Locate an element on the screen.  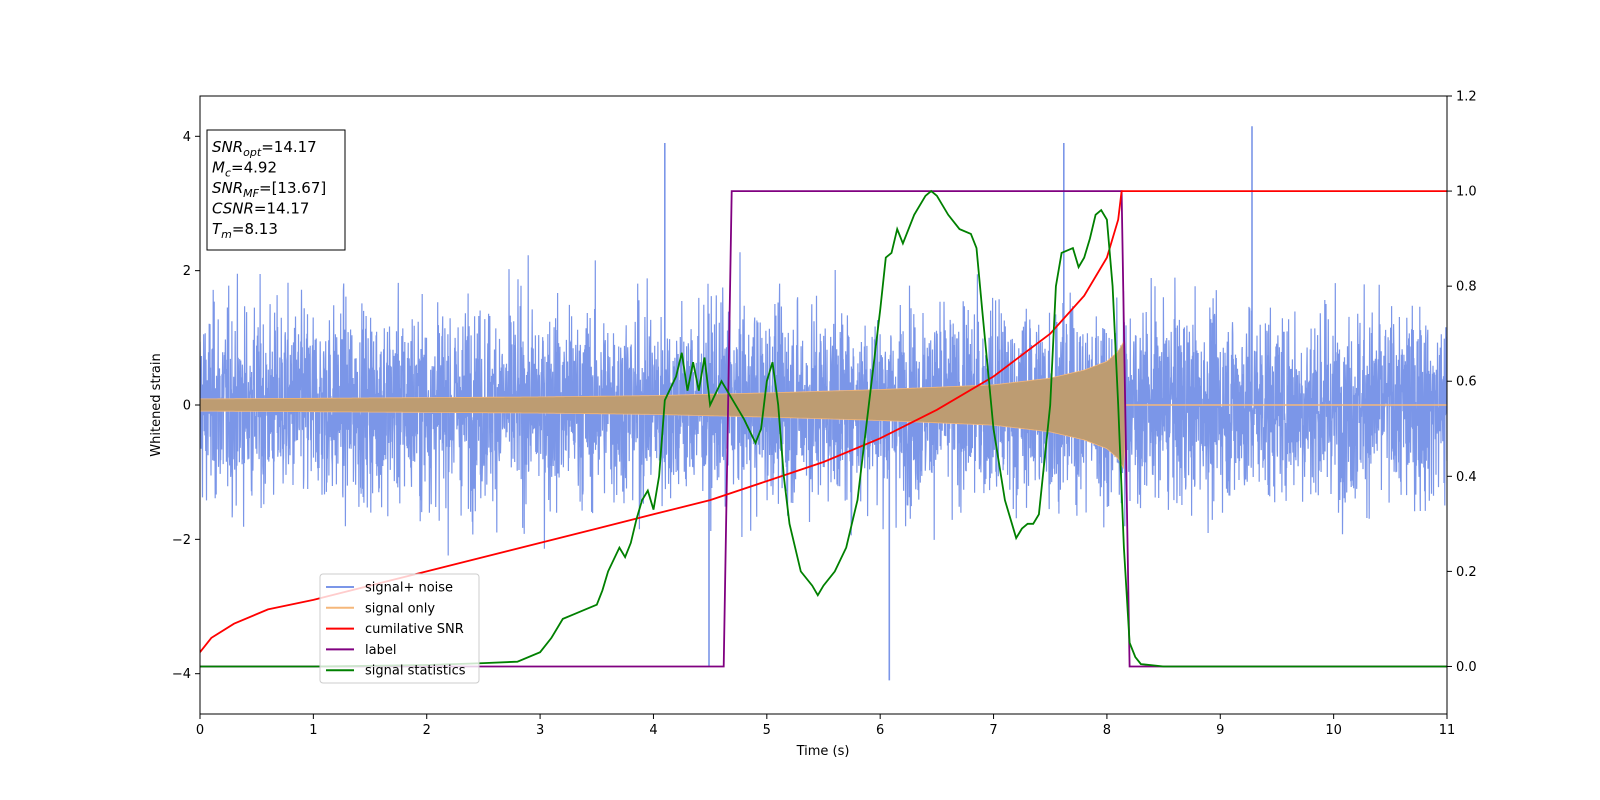
y2-tick-label: 0.0 is located at coordinates (1466, 667).